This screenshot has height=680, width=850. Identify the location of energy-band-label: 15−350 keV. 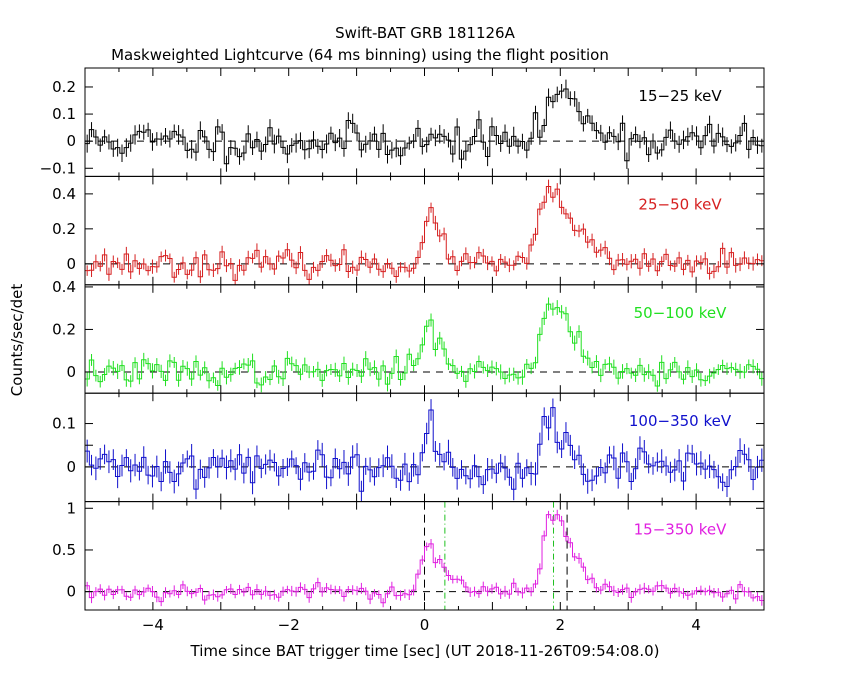
(680, 530).